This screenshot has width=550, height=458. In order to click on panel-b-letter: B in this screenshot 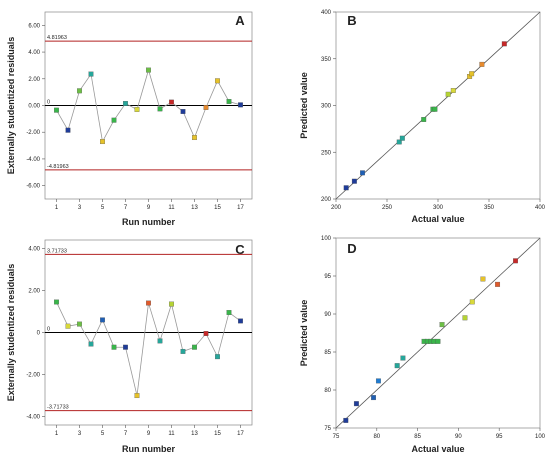, I will do `click(351, 20)`.